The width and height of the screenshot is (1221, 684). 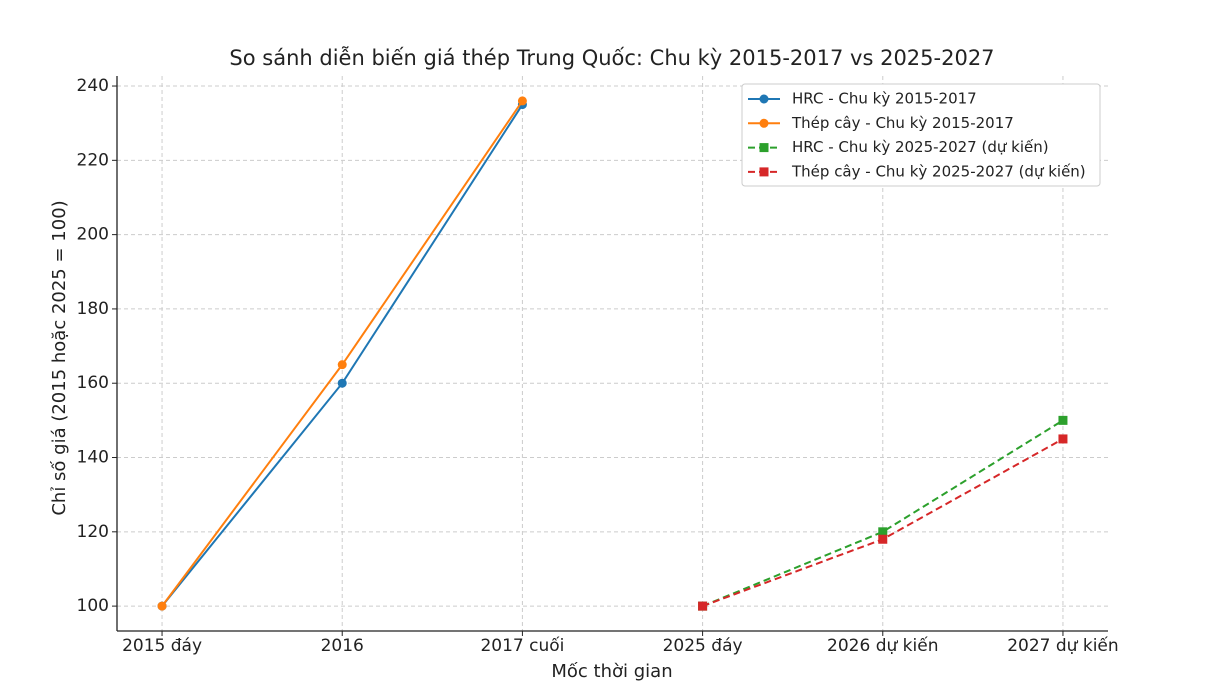 What do you see at coordinates (93, 383) in the screenshot?
I see `y-tick-label: 160` at bounding box center [93, 383].